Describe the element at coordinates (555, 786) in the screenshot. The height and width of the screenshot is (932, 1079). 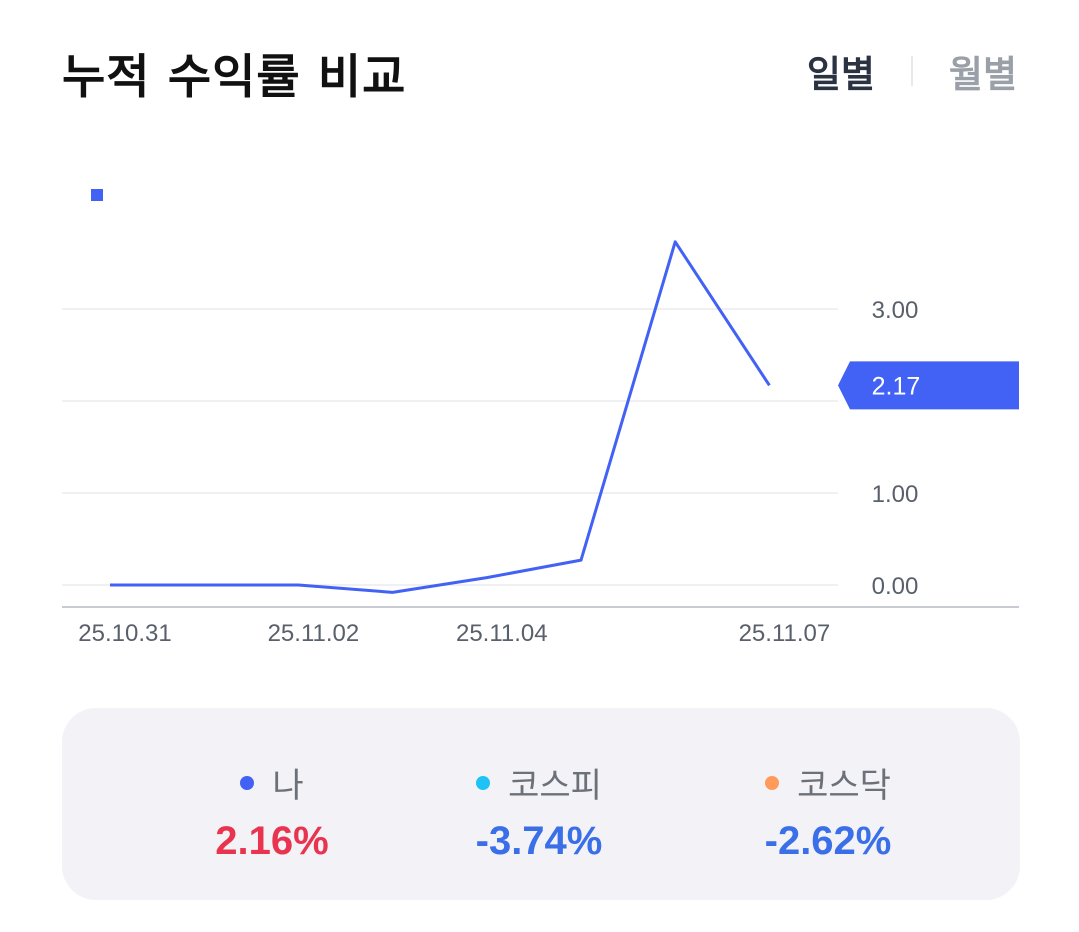
I see `summary-label: 코스피` at that location.